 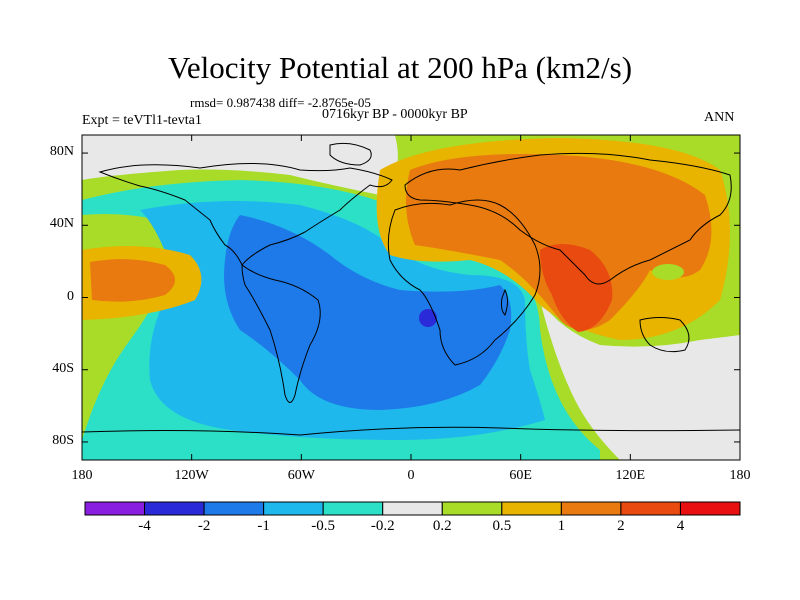 I want to click on colorbar-label: -0.2, so click(x=382, y=526).